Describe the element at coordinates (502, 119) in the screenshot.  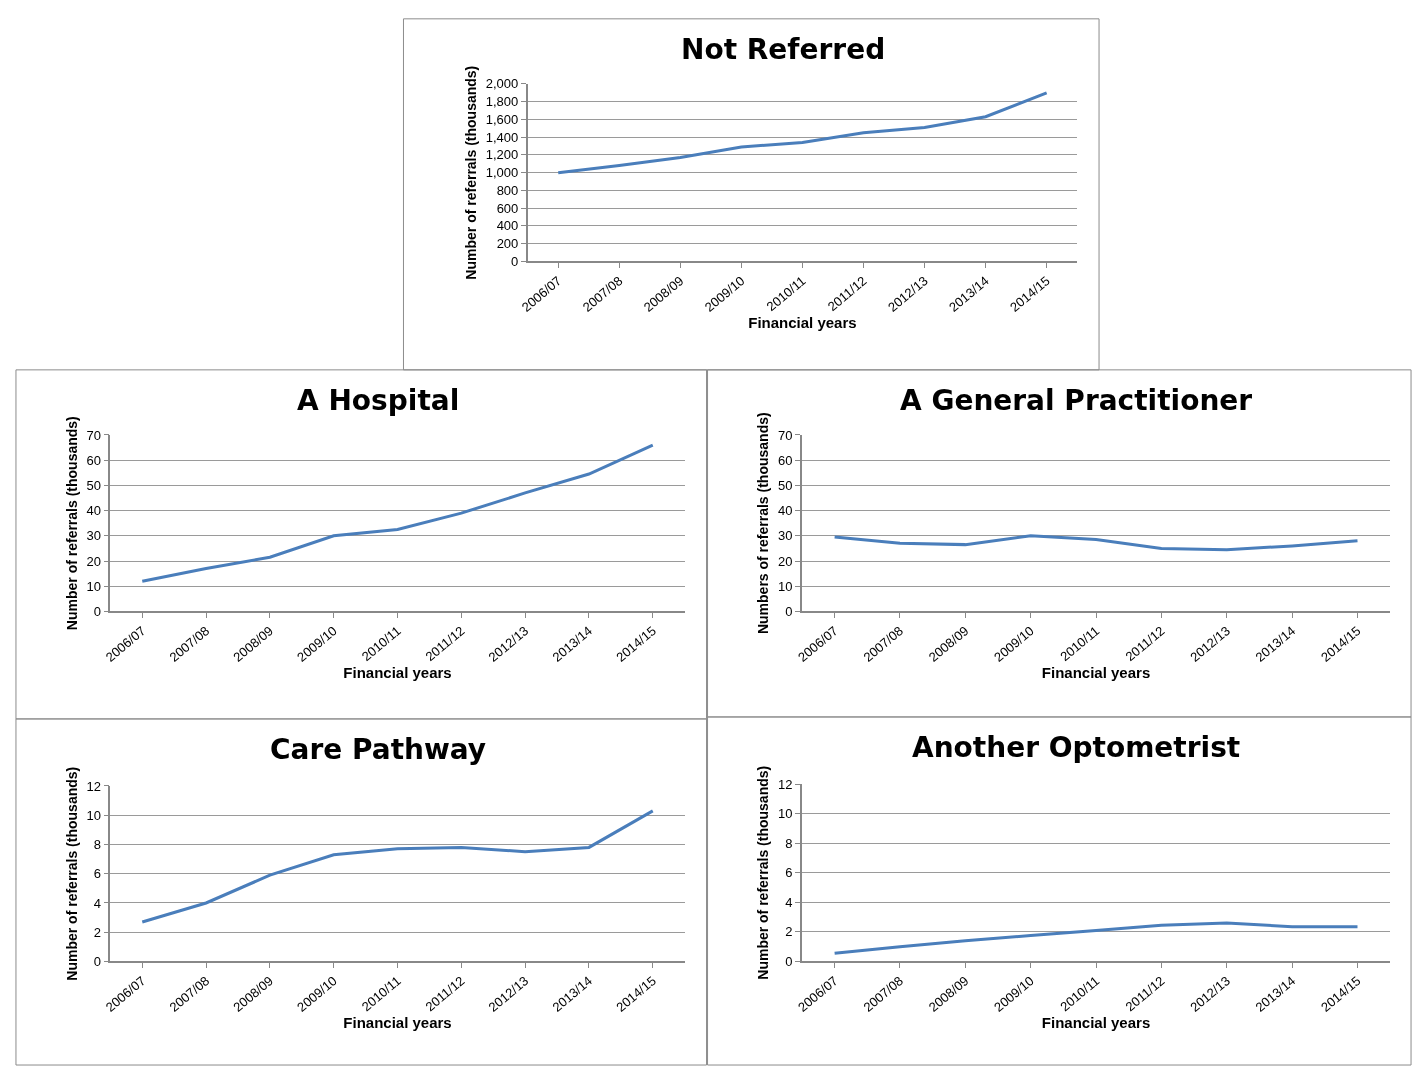
I see `y-tick-label: 1,600` at that location.